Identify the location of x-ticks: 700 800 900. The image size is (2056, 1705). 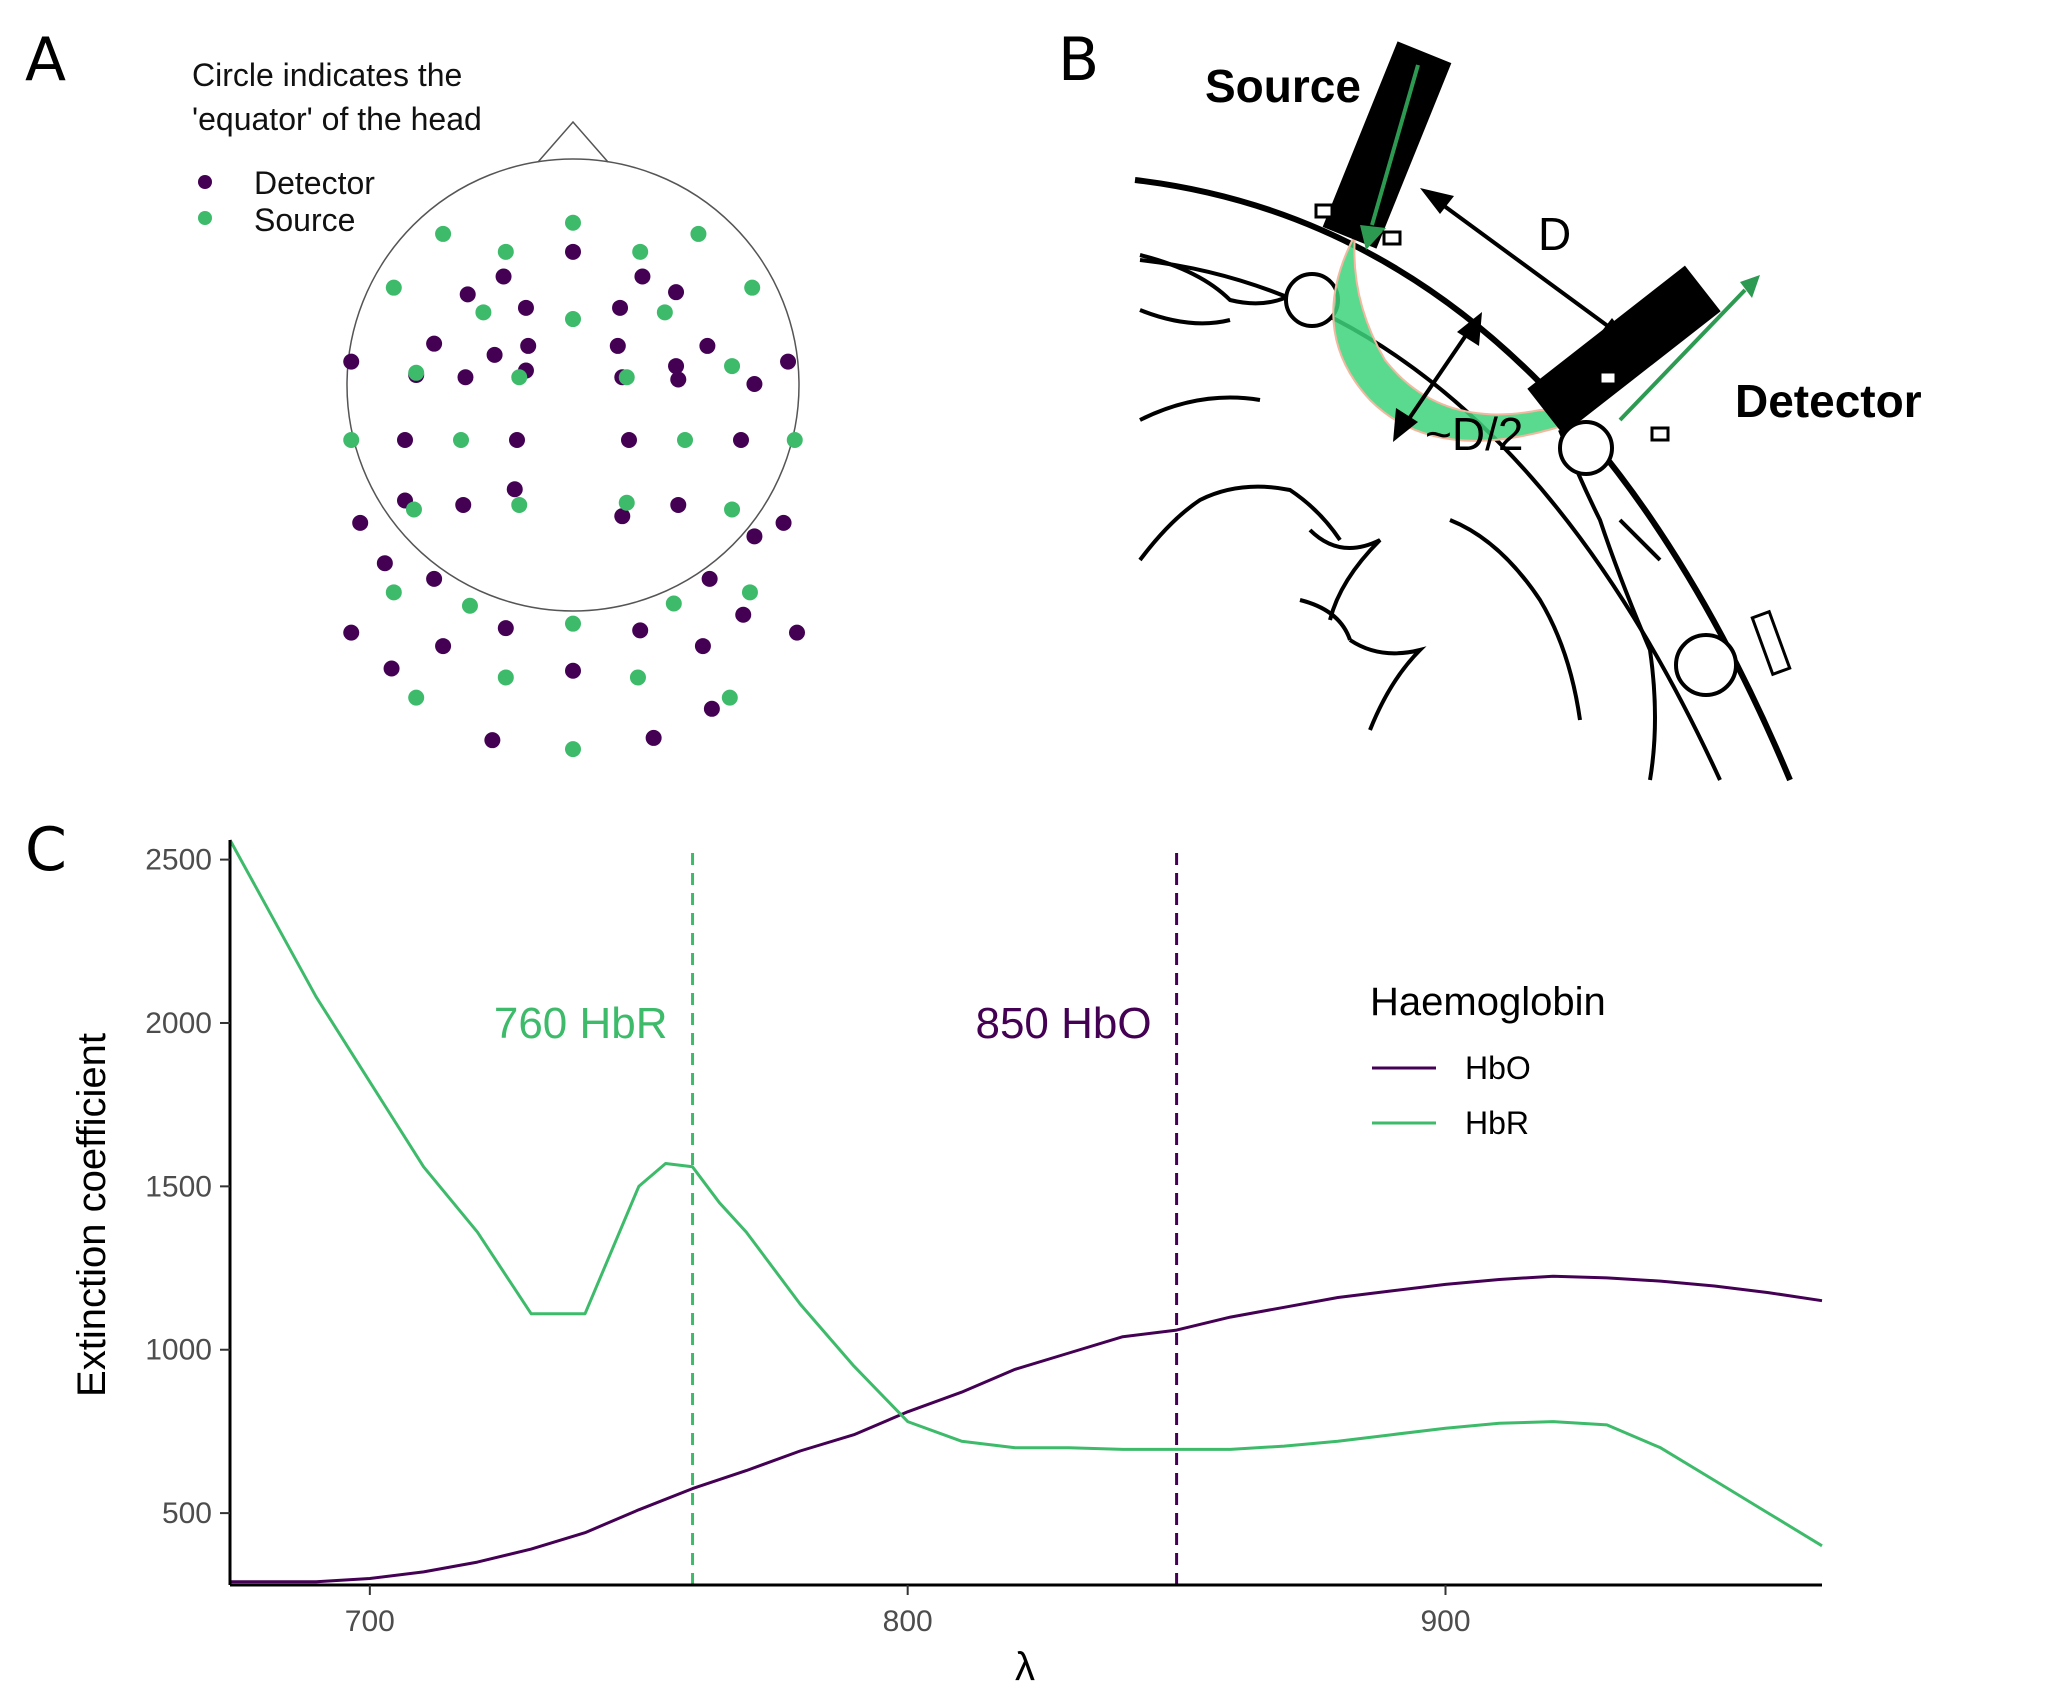
(908, 1611).